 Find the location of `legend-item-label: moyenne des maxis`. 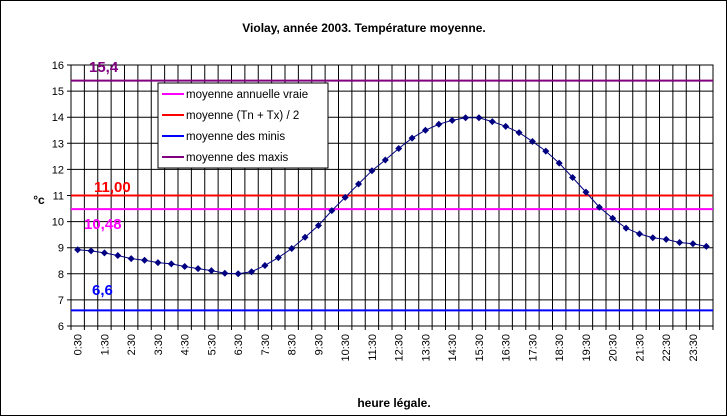

legend-item-label: moyenne des maxis is located at coordinates (237, 158).